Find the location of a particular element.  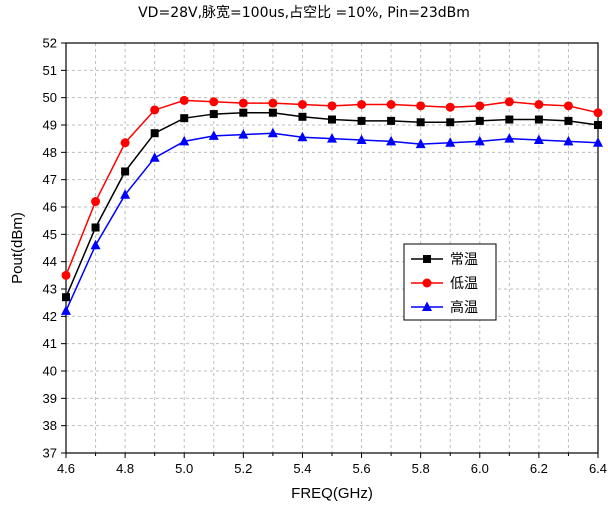

y-tick-label: 45 is located at coordinates (50, 234).